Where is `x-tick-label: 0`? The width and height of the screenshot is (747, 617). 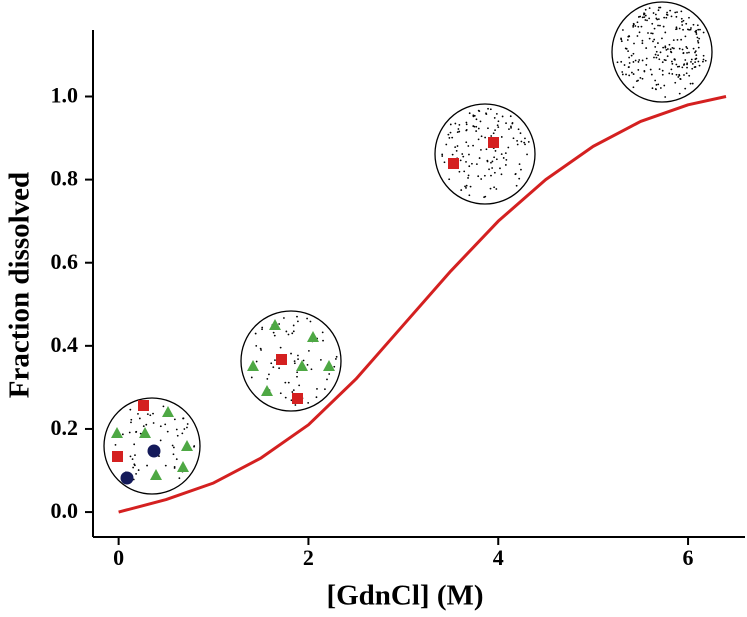
x-tick-label: 0 is located at coordinates (118, 557).